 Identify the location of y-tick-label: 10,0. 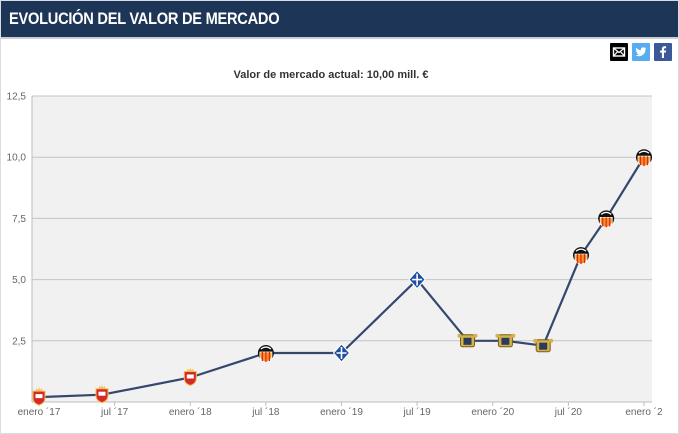
(17, 158).